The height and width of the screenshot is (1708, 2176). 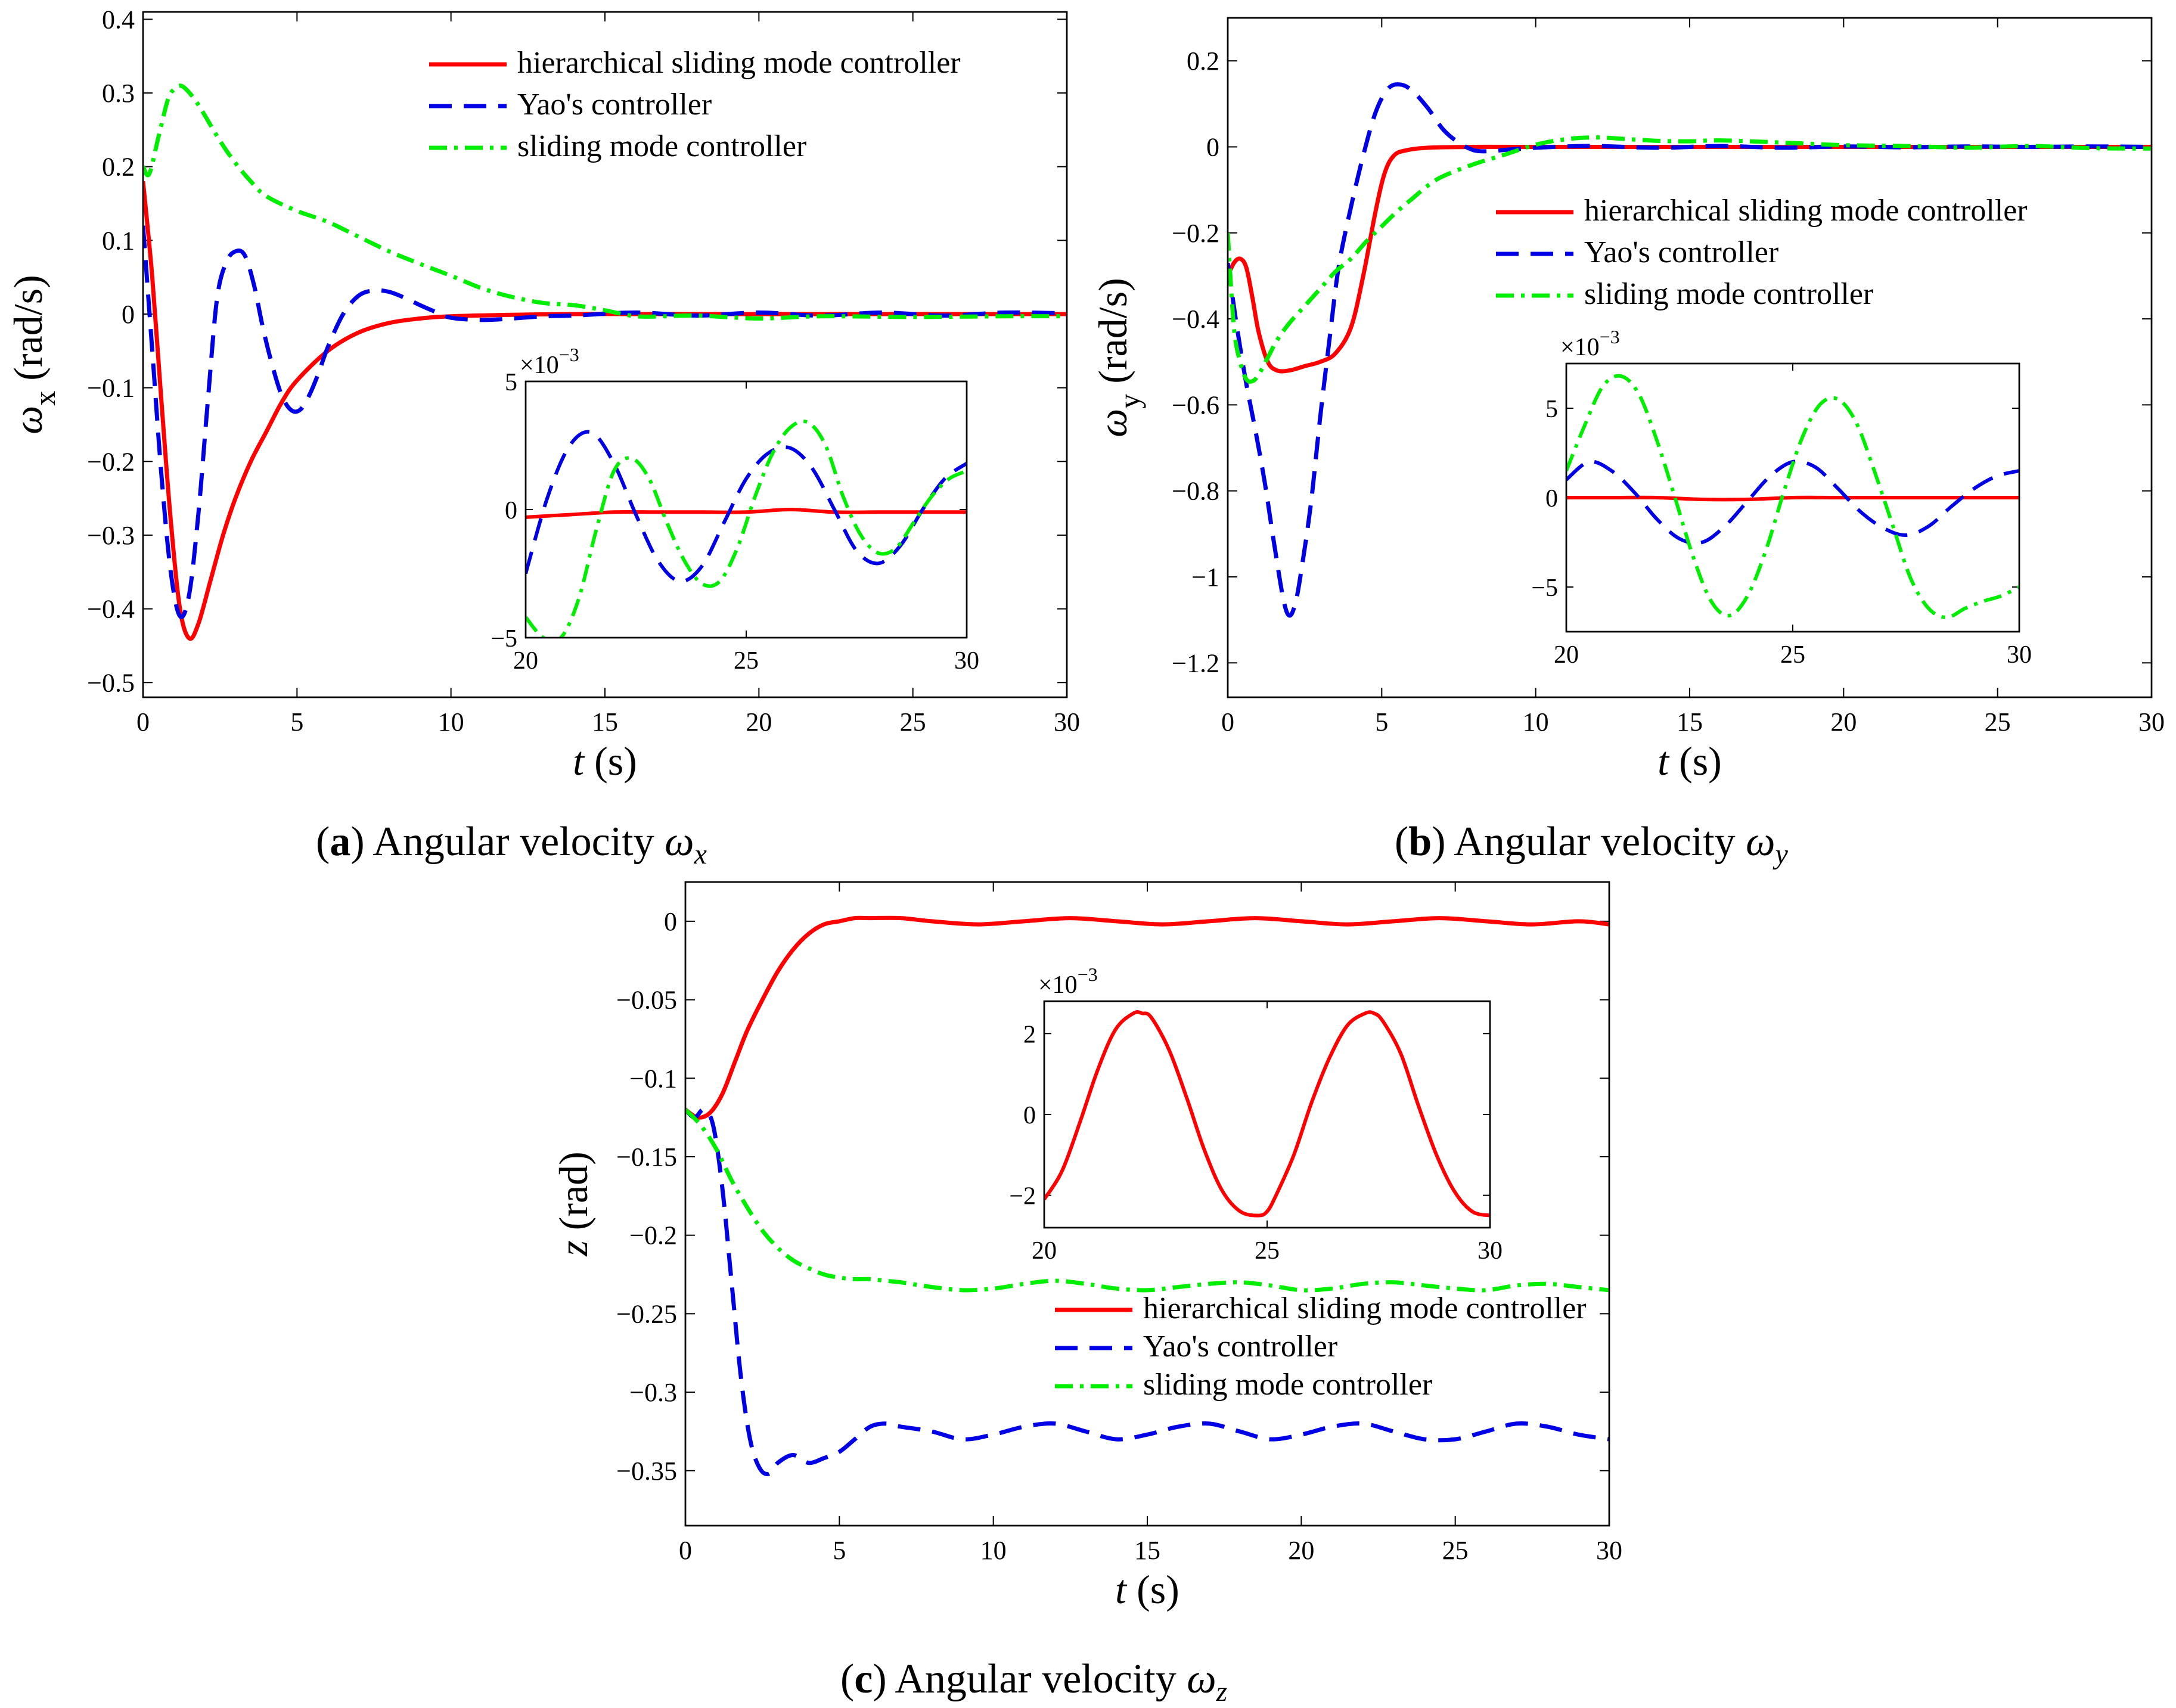 I want to click on chart-c-xtick-label: 30, so click(x=1609, y=1550).